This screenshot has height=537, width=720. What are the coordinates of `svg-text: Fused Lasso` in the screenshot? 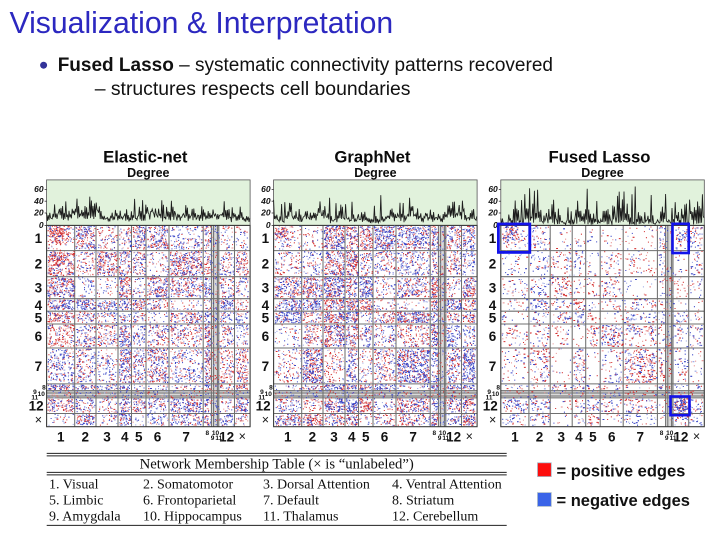 It's located at (599, 157).